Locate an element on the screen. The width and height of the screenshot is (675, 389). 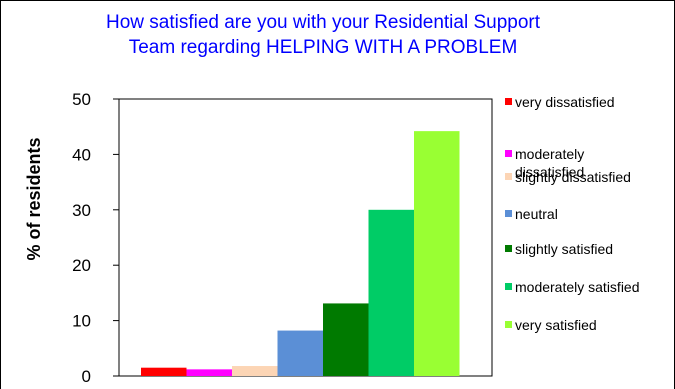
legend-swatch-very-satisfied is located at coordinates (508, 324).